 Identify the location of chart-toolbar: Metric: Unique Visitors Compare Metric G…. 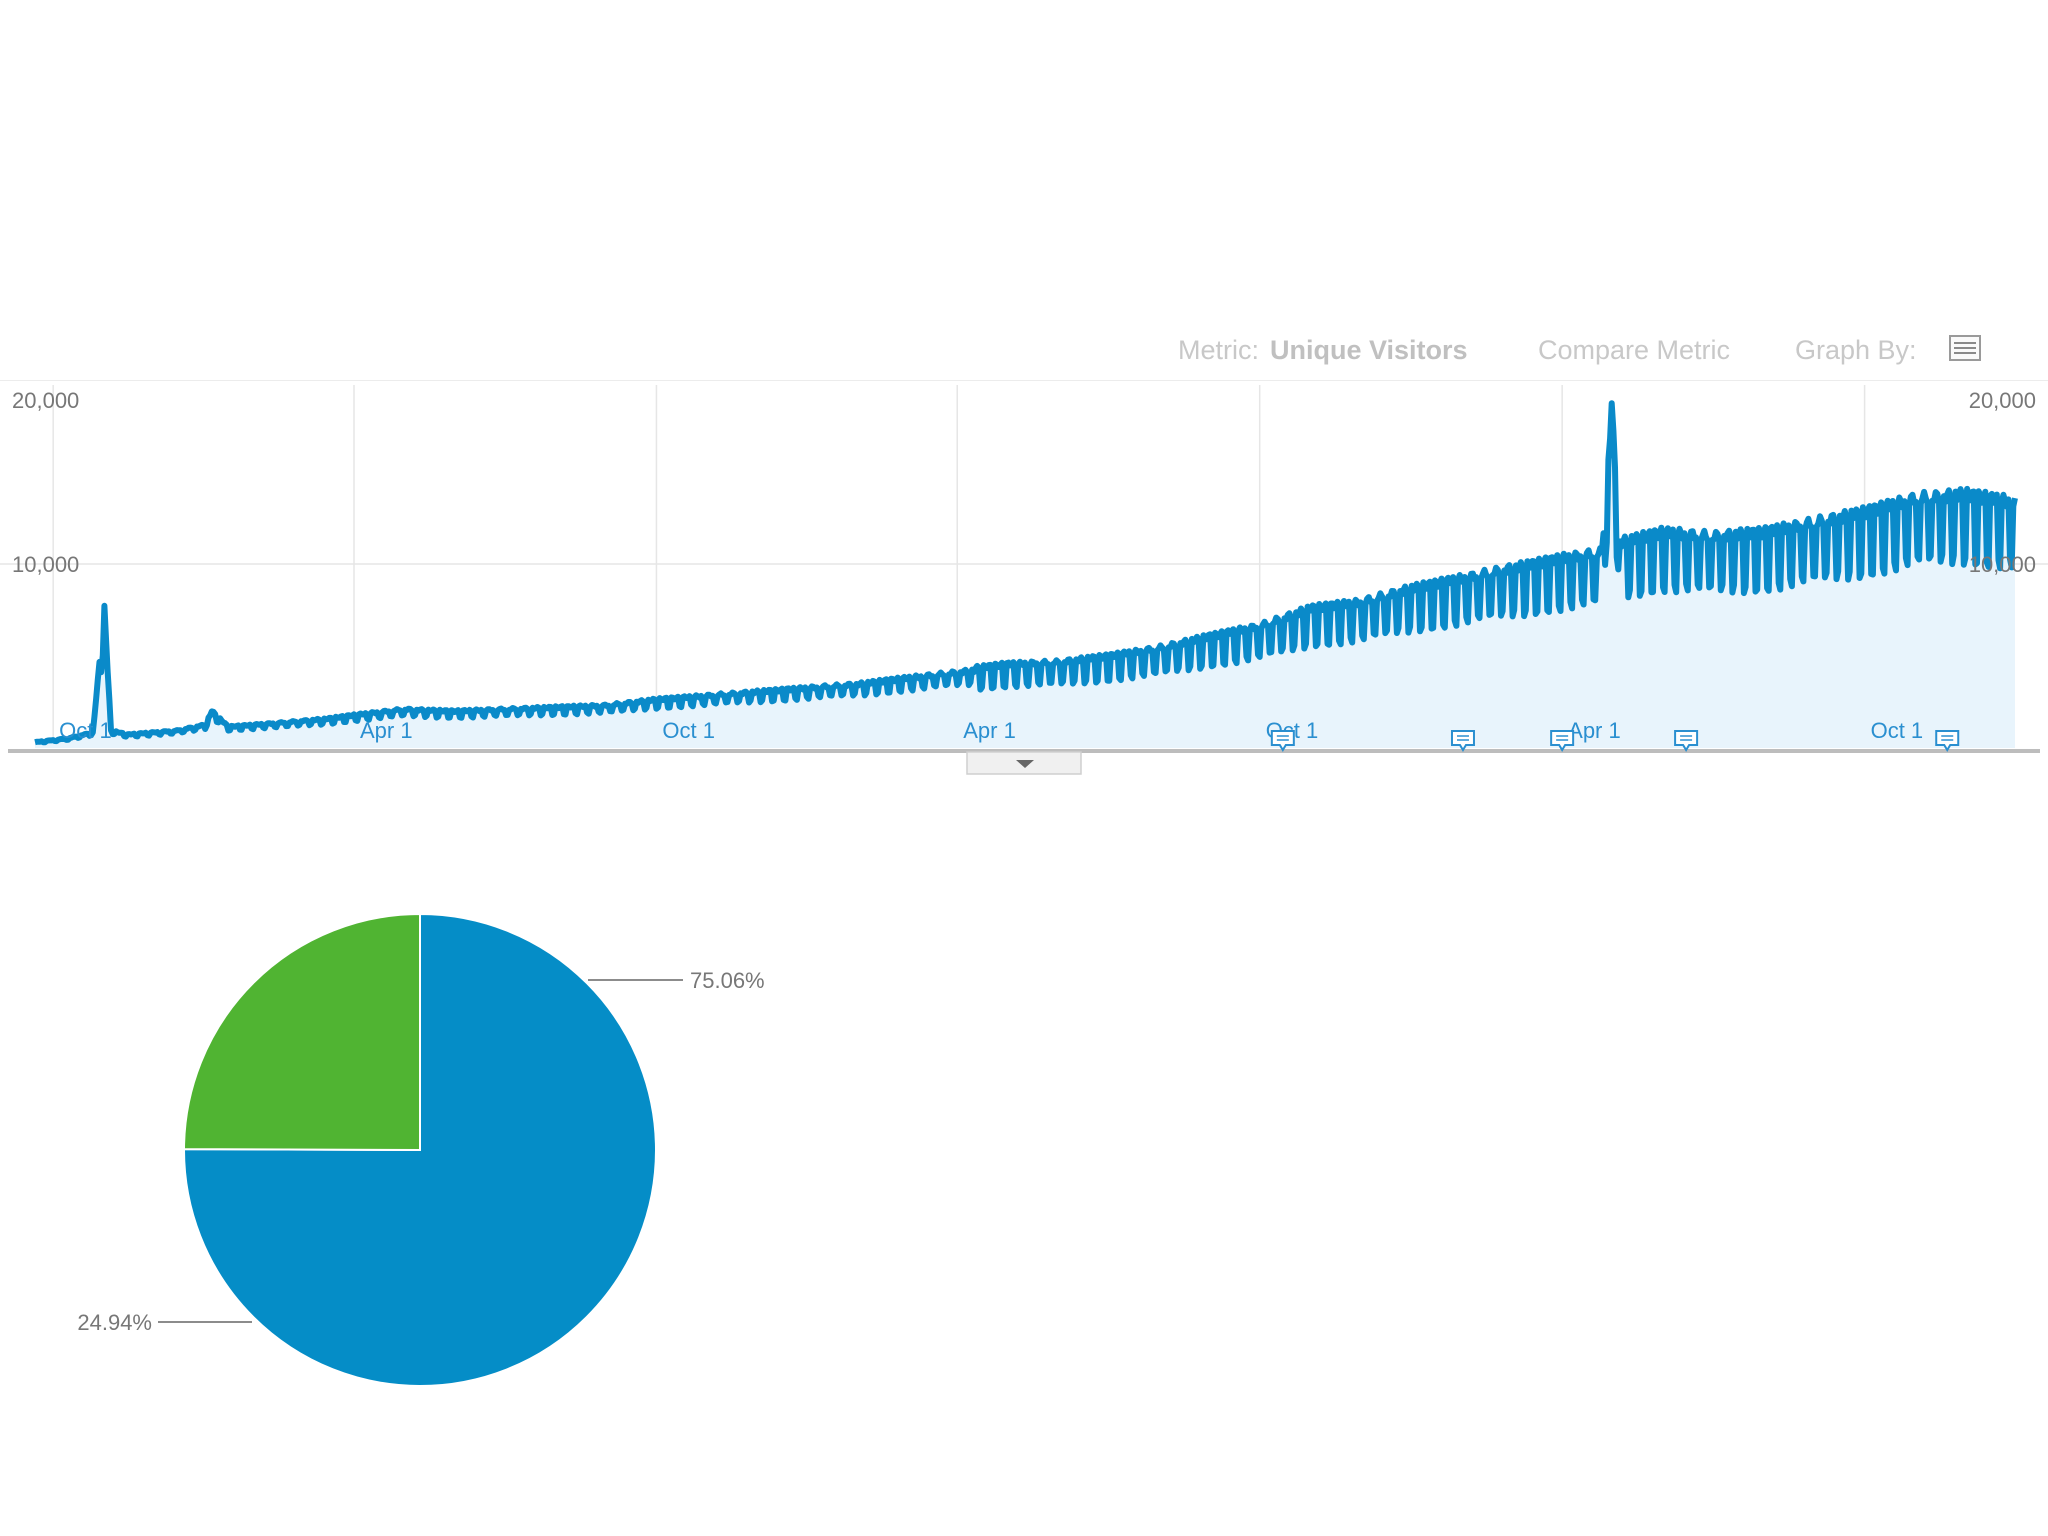
(1024, 350).